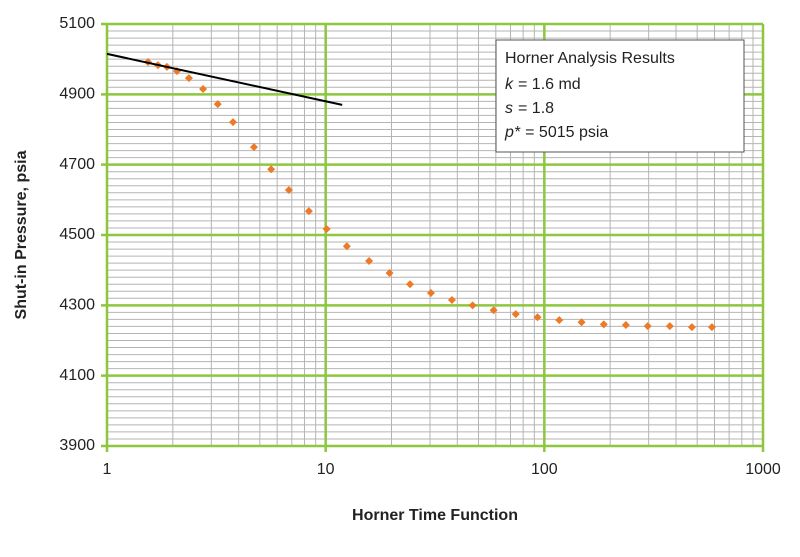 Image resolution: width=800 pixels, height=557 pixels. Describe the element at coordinates (77, 234) in the screenshot. I see `y-tick-label: 4500` at that location.